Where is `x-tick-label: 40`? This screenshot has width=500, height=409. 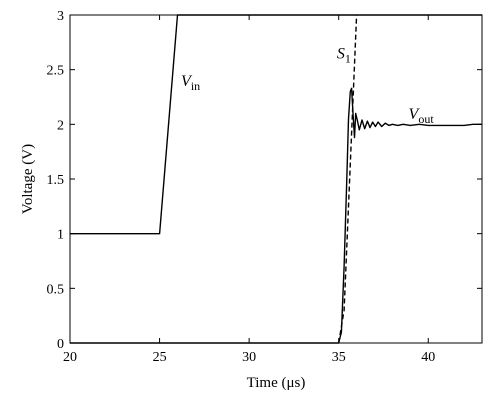
x-tick-label: 40 is located at coordinates (428, 357).